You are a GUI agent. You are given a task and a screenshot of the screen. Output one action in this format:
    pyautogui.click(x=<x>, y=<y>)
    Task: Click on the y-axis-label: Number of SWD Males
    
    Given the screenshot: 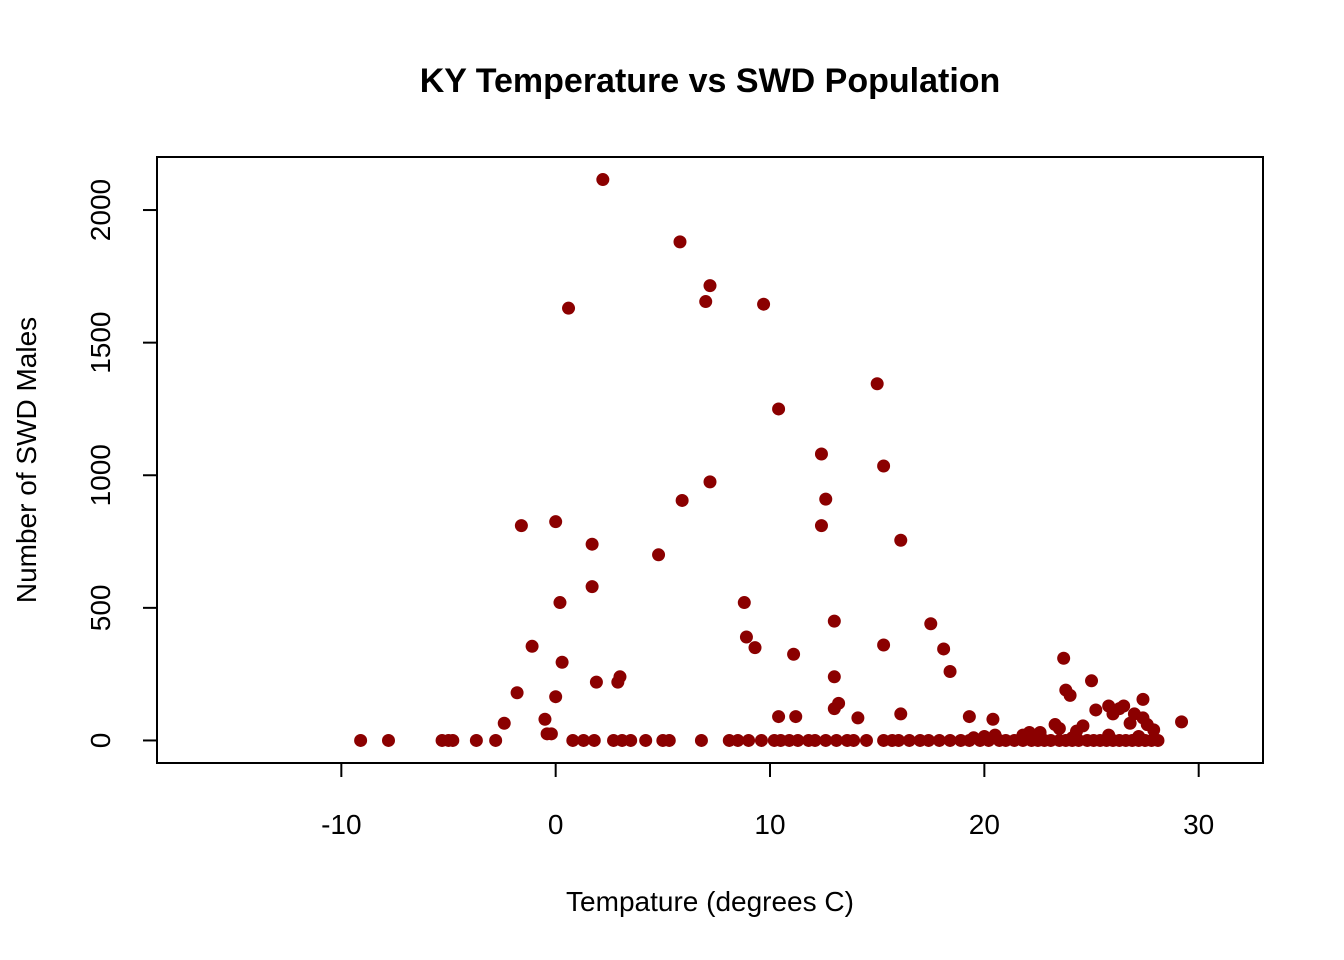 What is the action you would take?
    pyautogui.click(x=26, y=460)
    